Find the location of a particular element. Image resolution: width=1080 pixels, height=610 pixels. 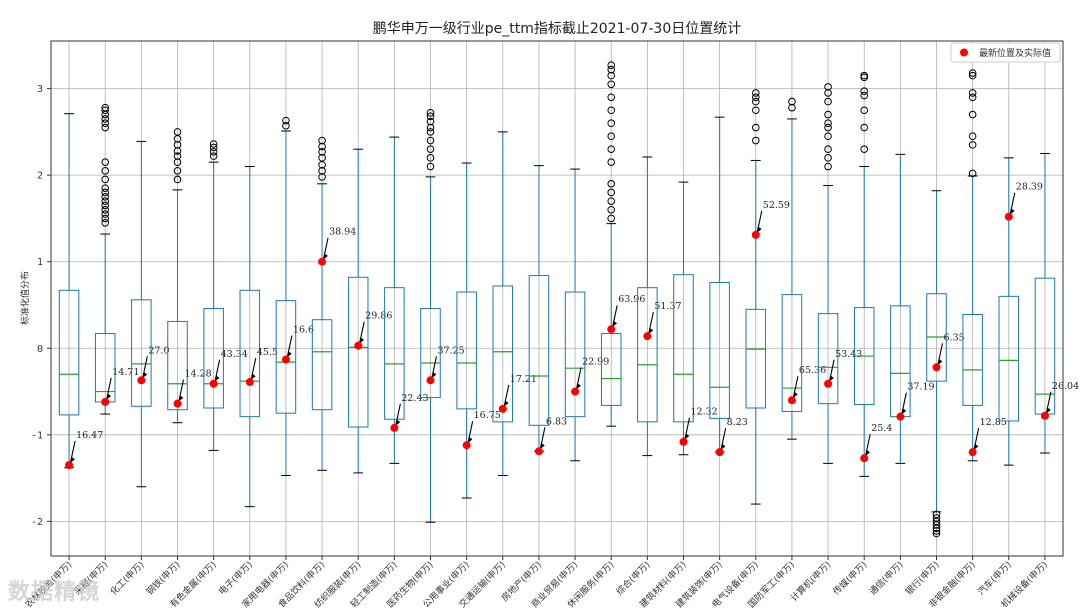

box-28: 26.04 is located at coordinates (1056, 303).